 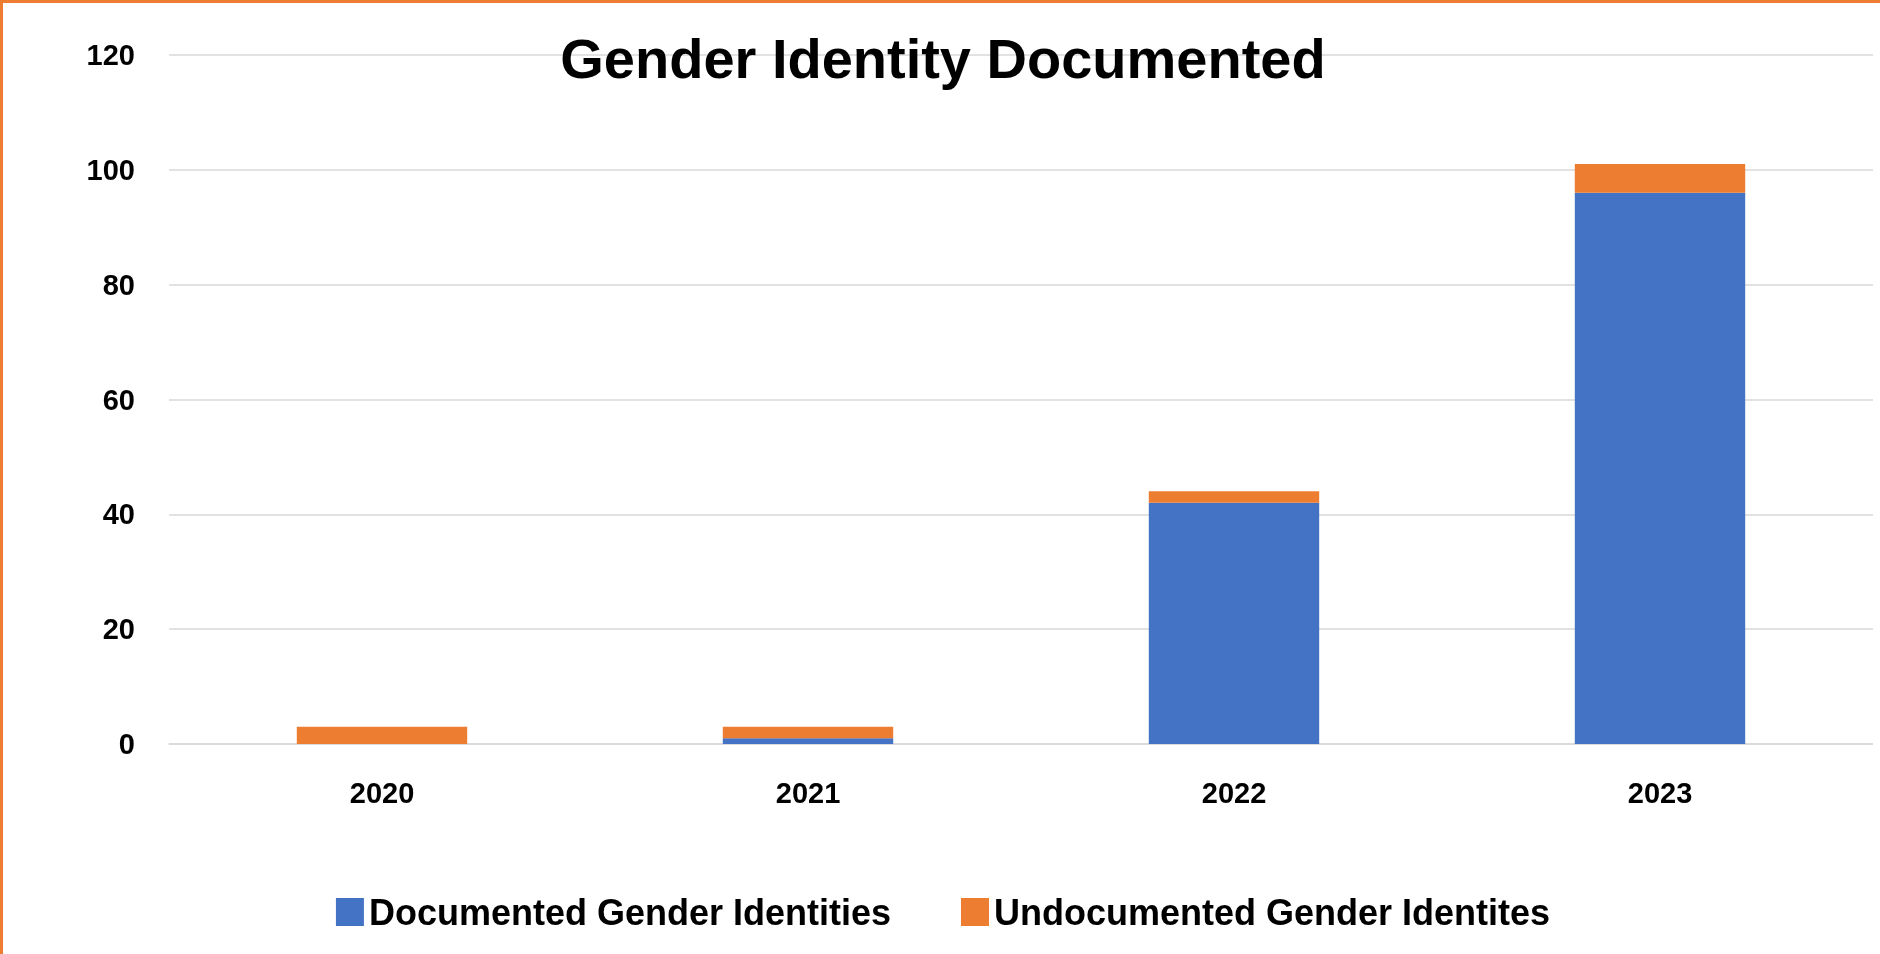 I want to click on x-tick-label: 2022, so click(x=1234, y=792).